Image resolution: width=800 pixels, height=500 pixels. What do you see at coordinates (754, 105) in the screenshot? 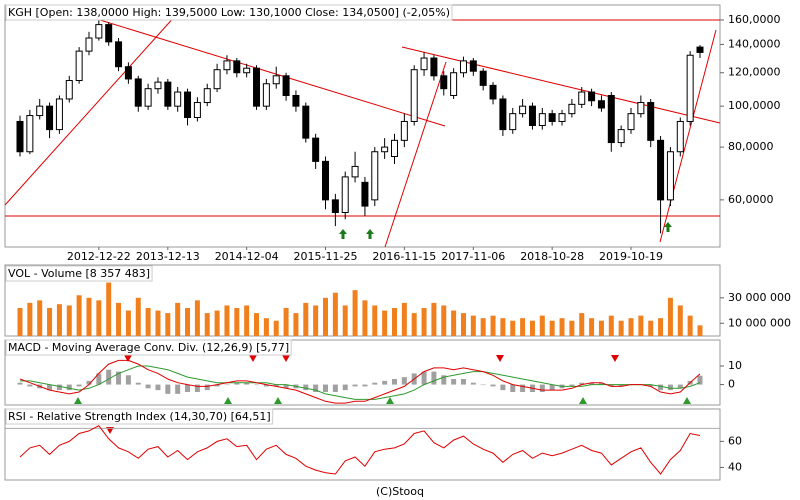
I see `y-tick-label: 100,0000` at bounding box center [754, 105].